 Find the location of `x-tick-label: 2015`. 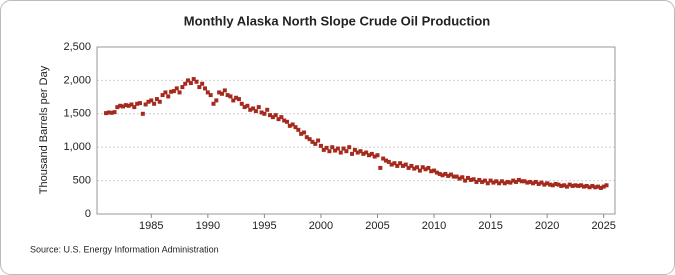

x-tick-label: 2015 is located at coordinates (490, 226).